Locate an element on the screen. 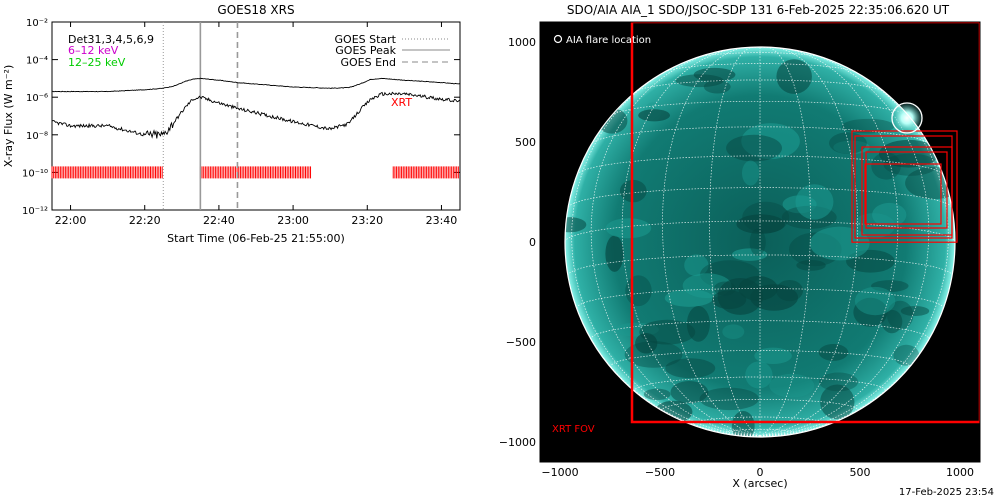  goes-y-tick-label: 10⁻⁶ is located at coordinates (37, 98).